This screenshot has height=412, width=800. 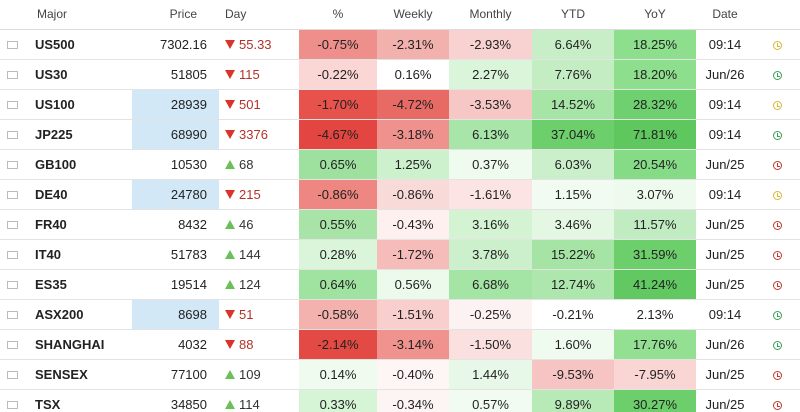 What do you see at coordinates (246, 165) in the screenshot?
I see `day-change-value: 68` at bounding box center [246, 165].